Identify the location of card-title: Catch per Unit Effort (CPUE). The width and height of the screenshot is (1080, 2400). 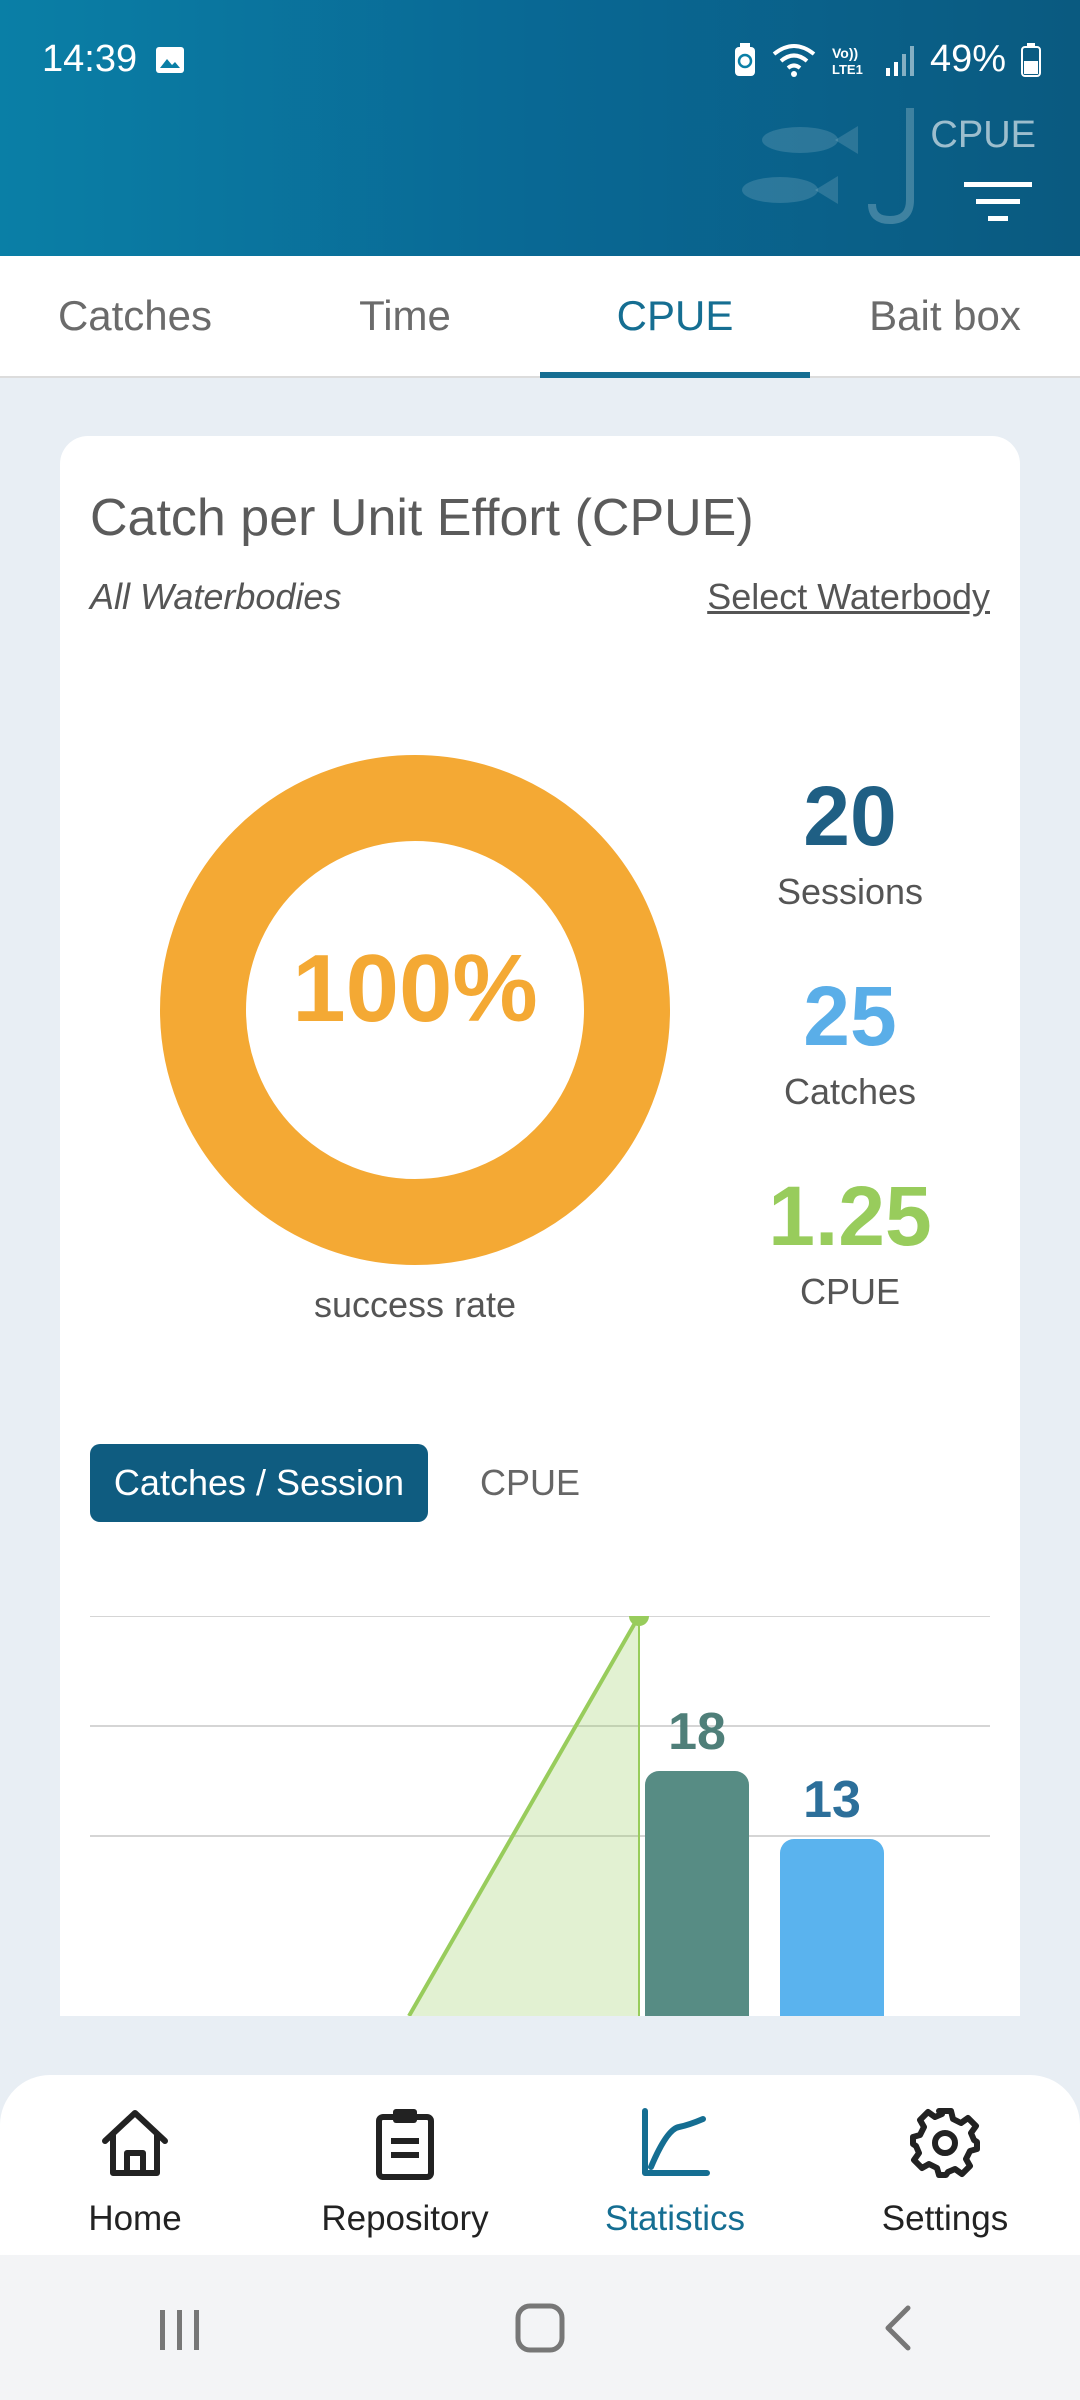
(422, 518).